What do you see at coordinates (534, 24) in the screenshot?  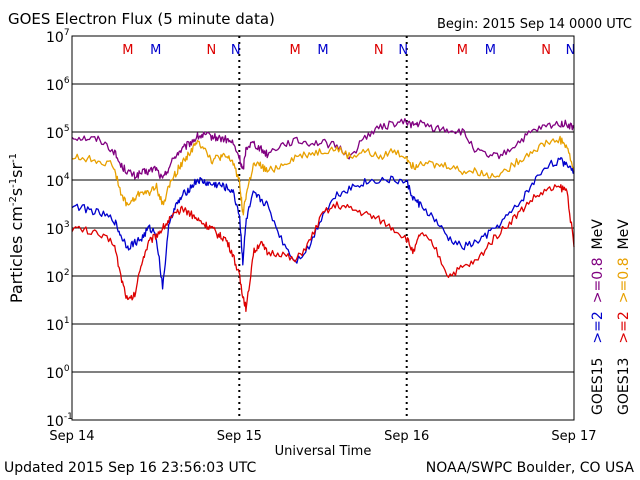 I see `begin-label: Begin: 2015 Sep 14 0000 UTC` at bounding box center [534, 24].